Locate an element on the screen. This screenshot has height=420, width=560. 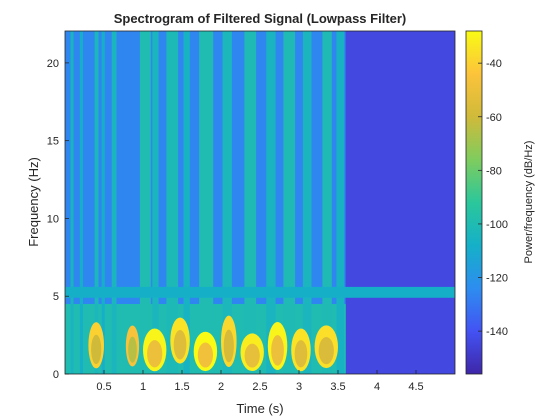
y-tick-label: 15 is located at coordinates (53, 142).